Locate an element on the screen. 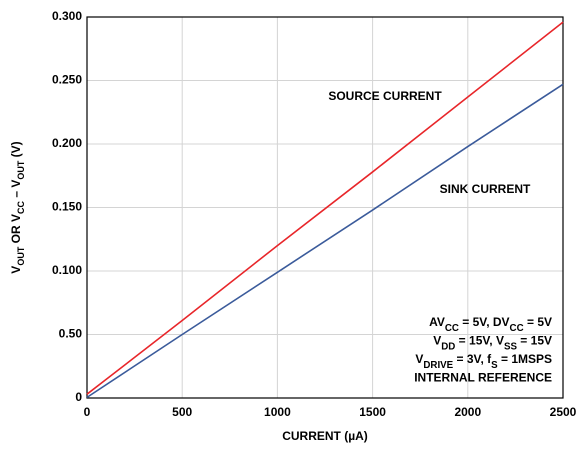  subscript: SS is located at coordinates (511, 347).